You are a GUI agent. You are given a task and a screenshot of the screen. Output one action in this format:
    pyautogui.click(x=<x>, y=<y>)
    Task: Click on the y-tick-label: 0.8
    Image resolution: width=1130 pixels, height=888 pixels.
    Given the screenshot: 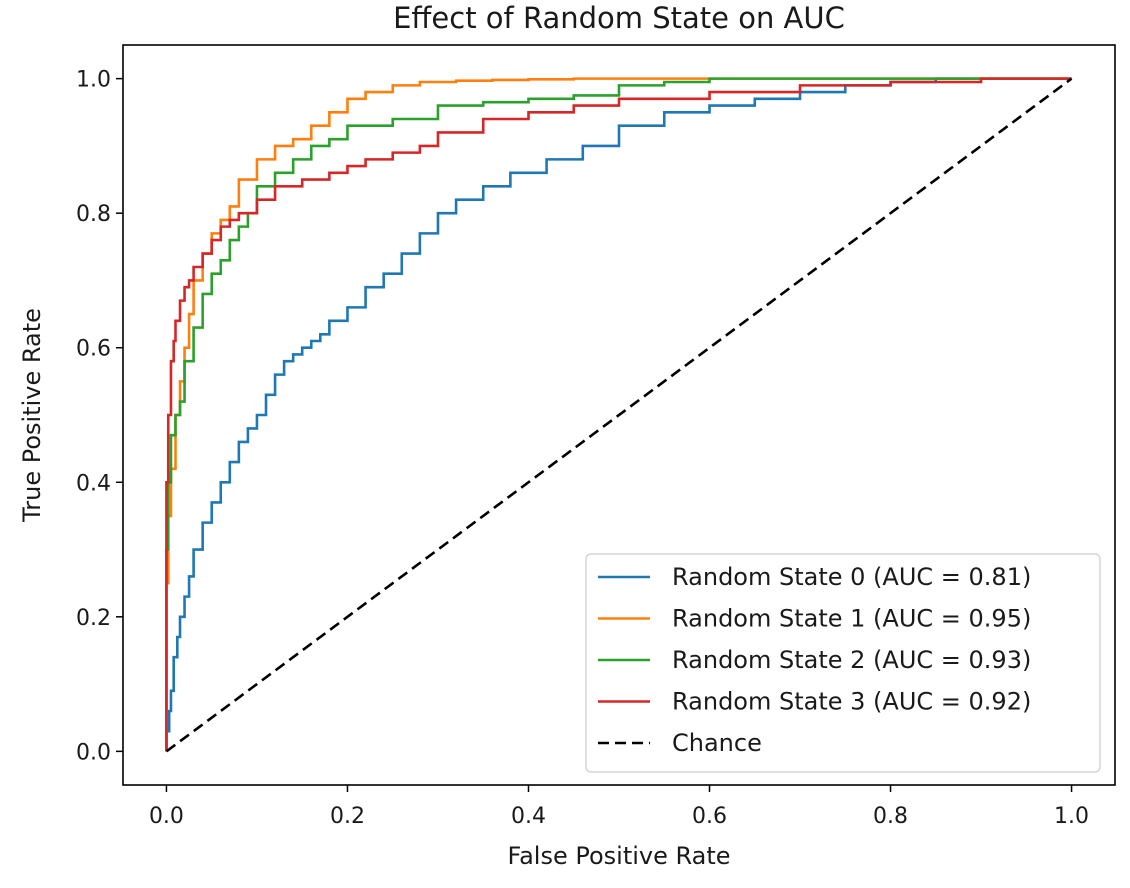 What is the action you would take?
    pyautogui.click(x=93, y=214)
    